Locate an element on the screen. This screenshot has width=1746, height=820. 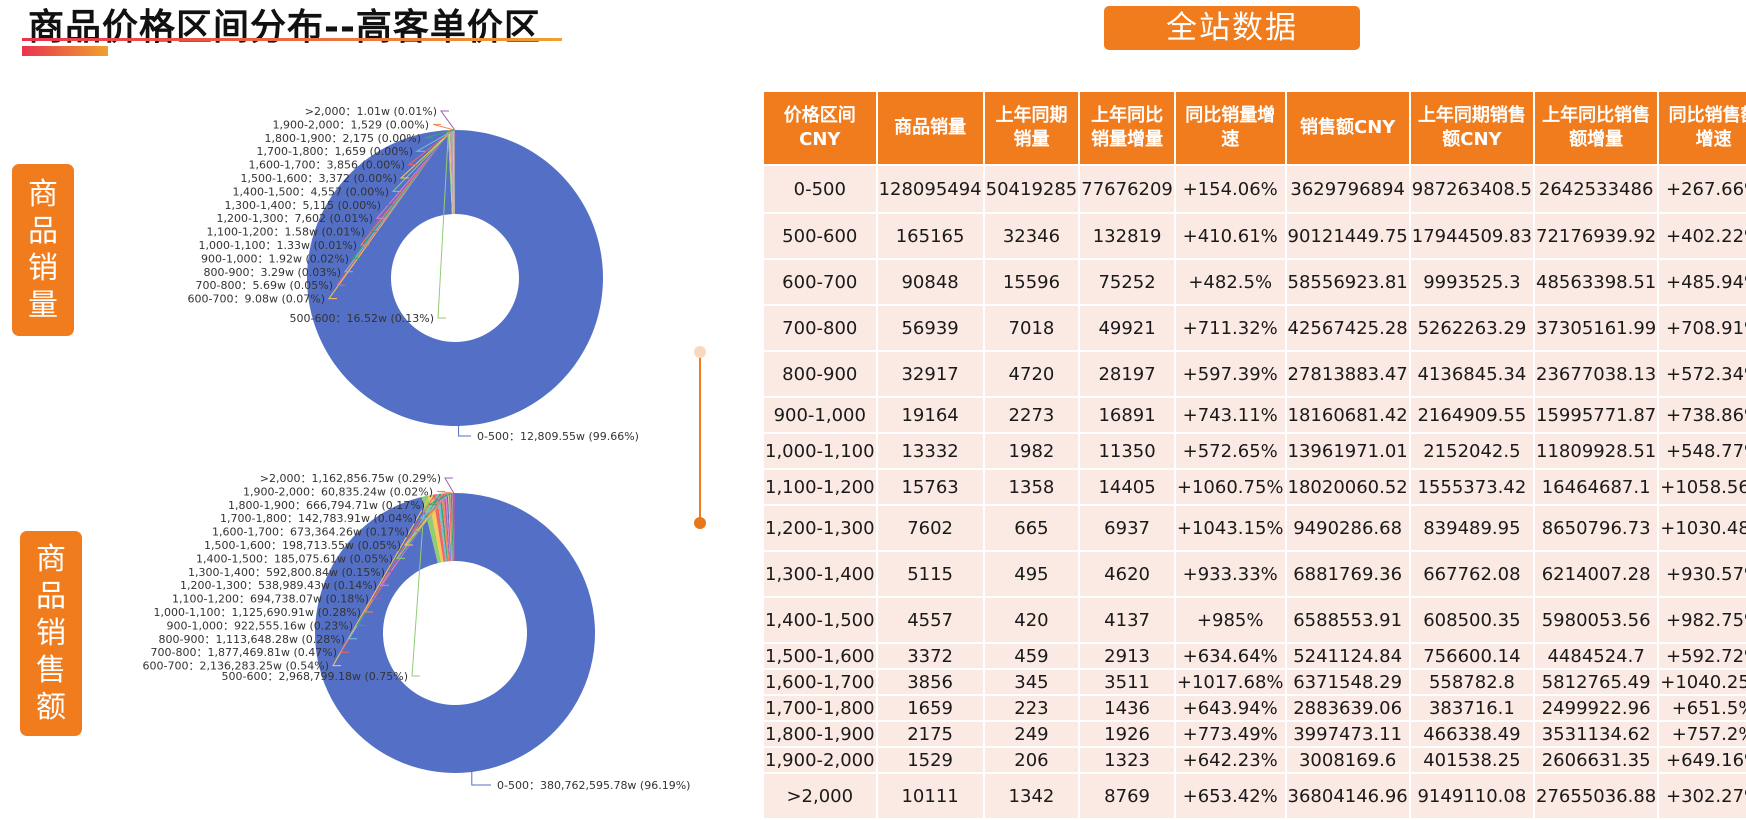
donut-sales-slice-1,000-1,100 is located at coordinates (445, 527).